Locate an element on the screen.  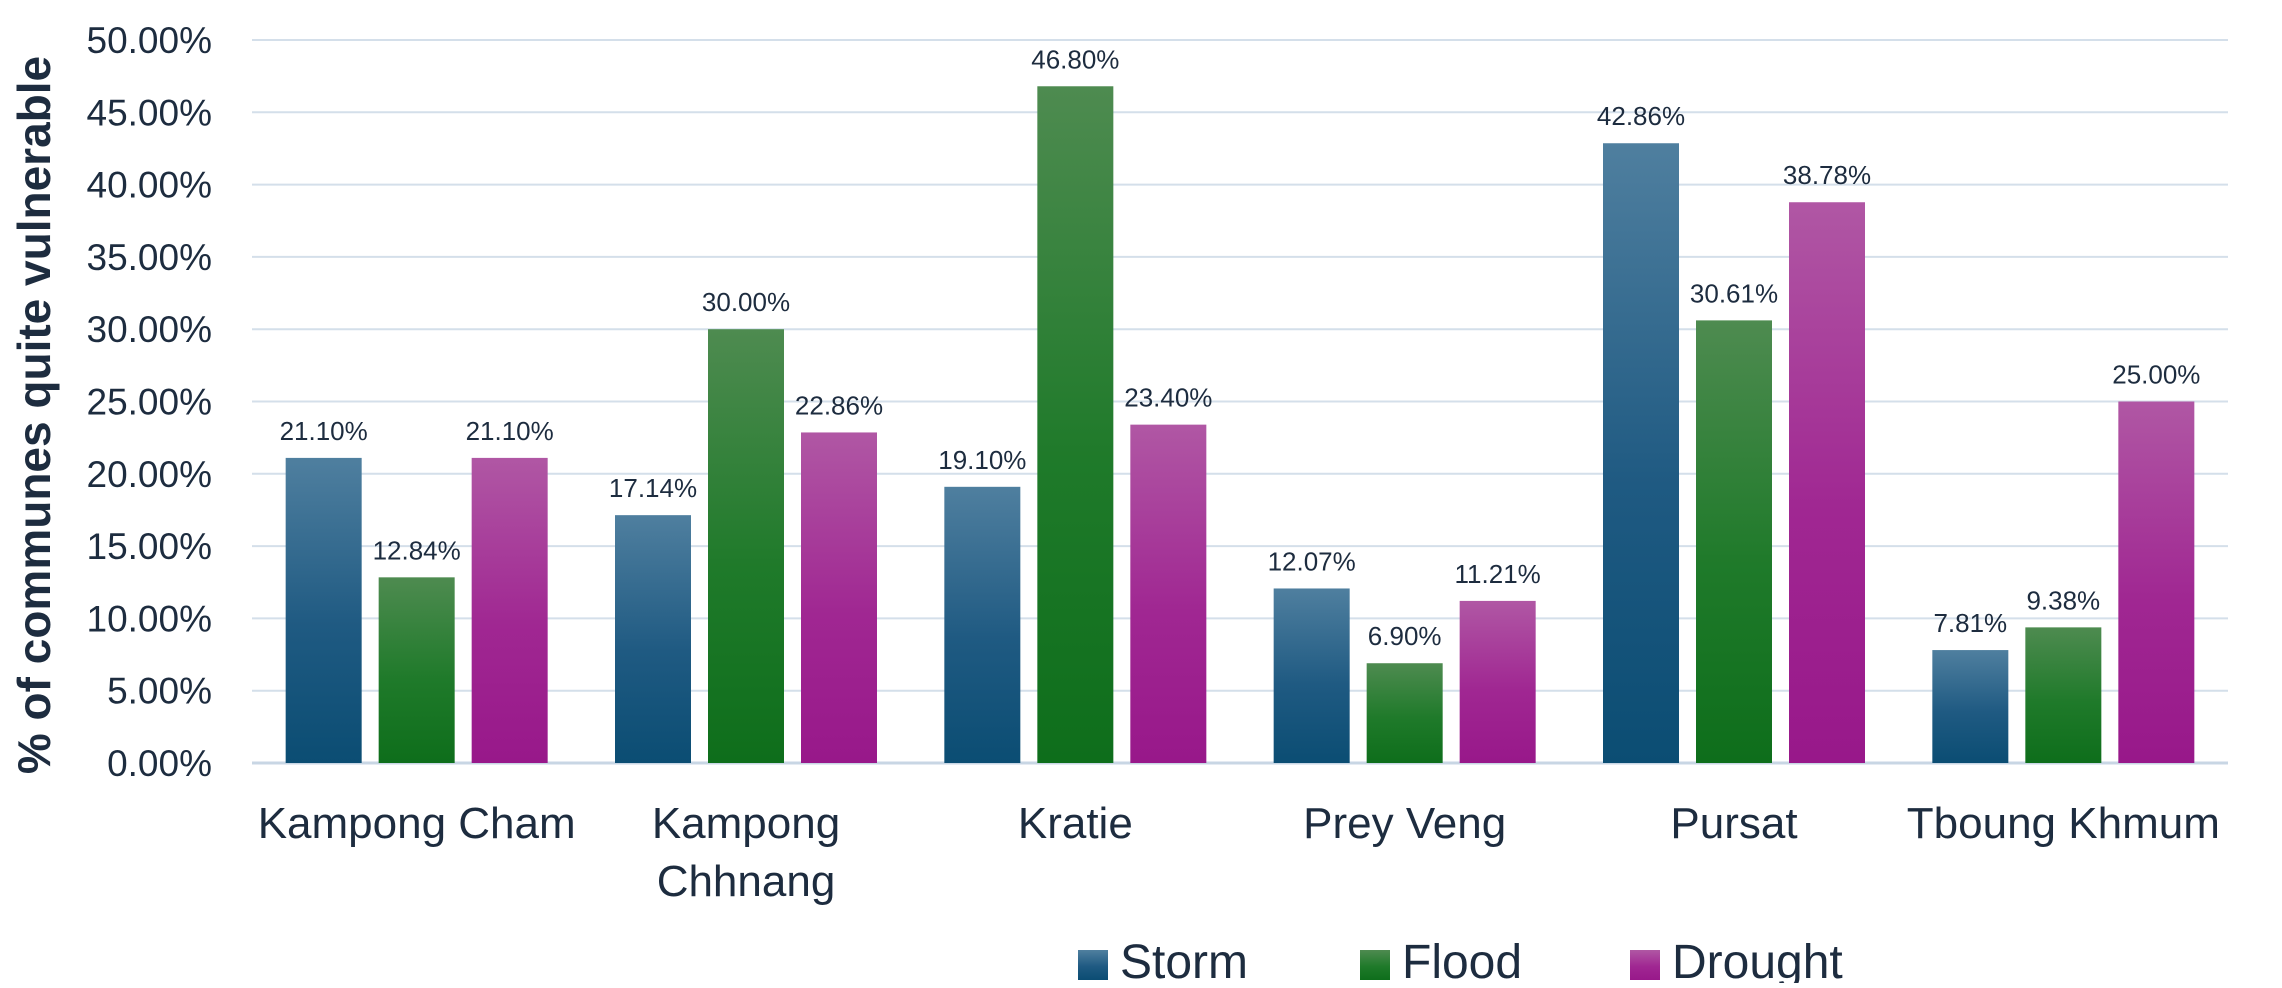
y-tick-label: 20.00% is located at coordinates (150, 474).